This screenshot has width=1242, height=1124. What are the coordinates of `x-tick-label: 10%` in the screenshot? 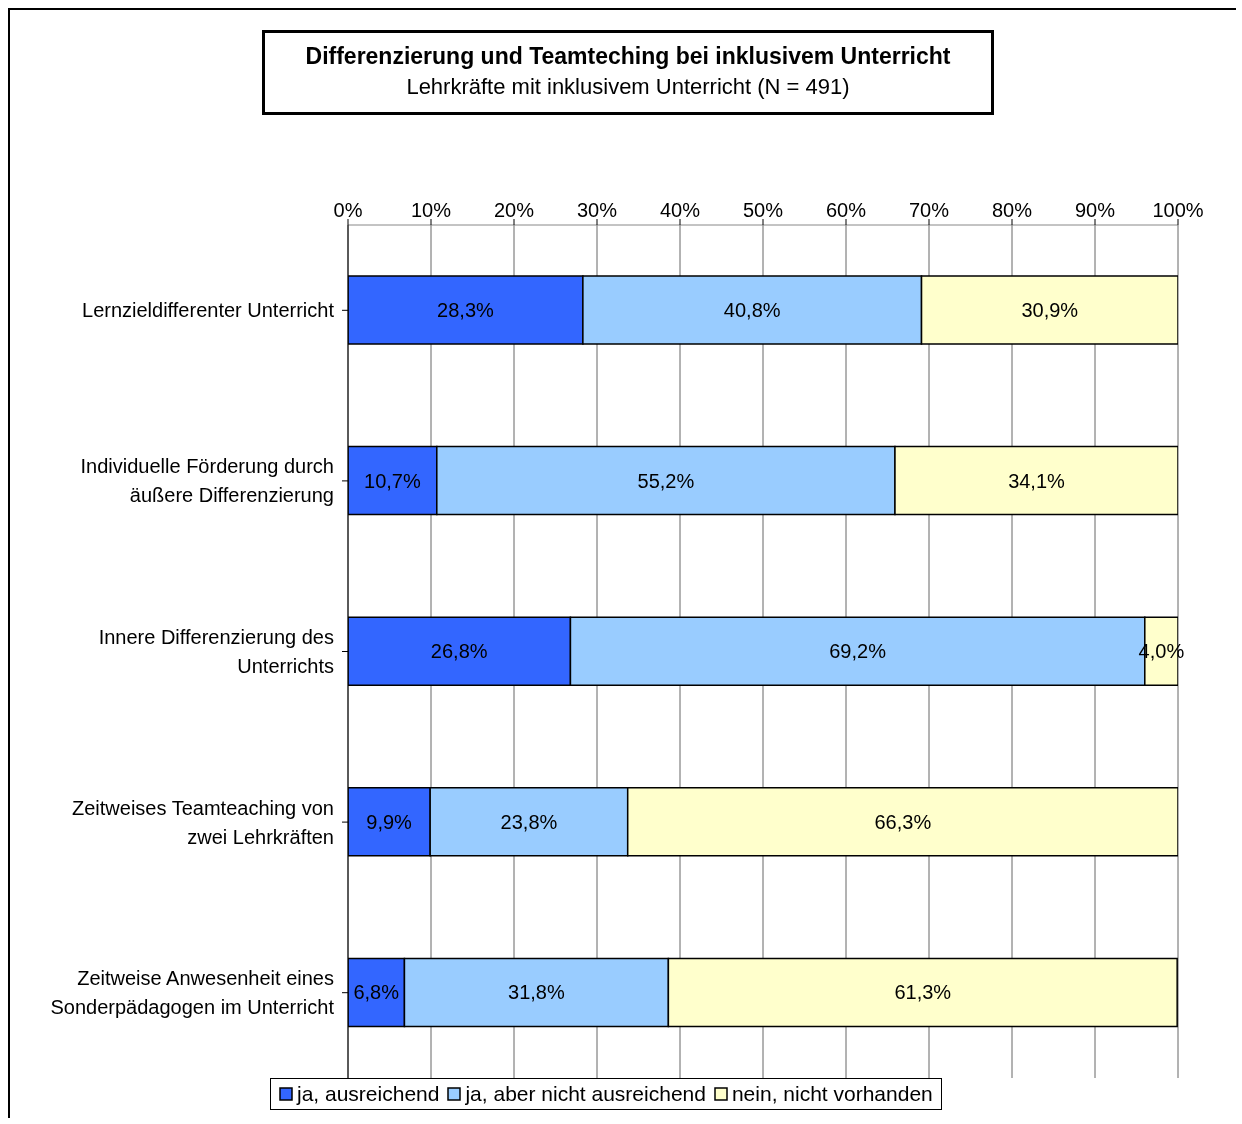 It's located at (431, 210).